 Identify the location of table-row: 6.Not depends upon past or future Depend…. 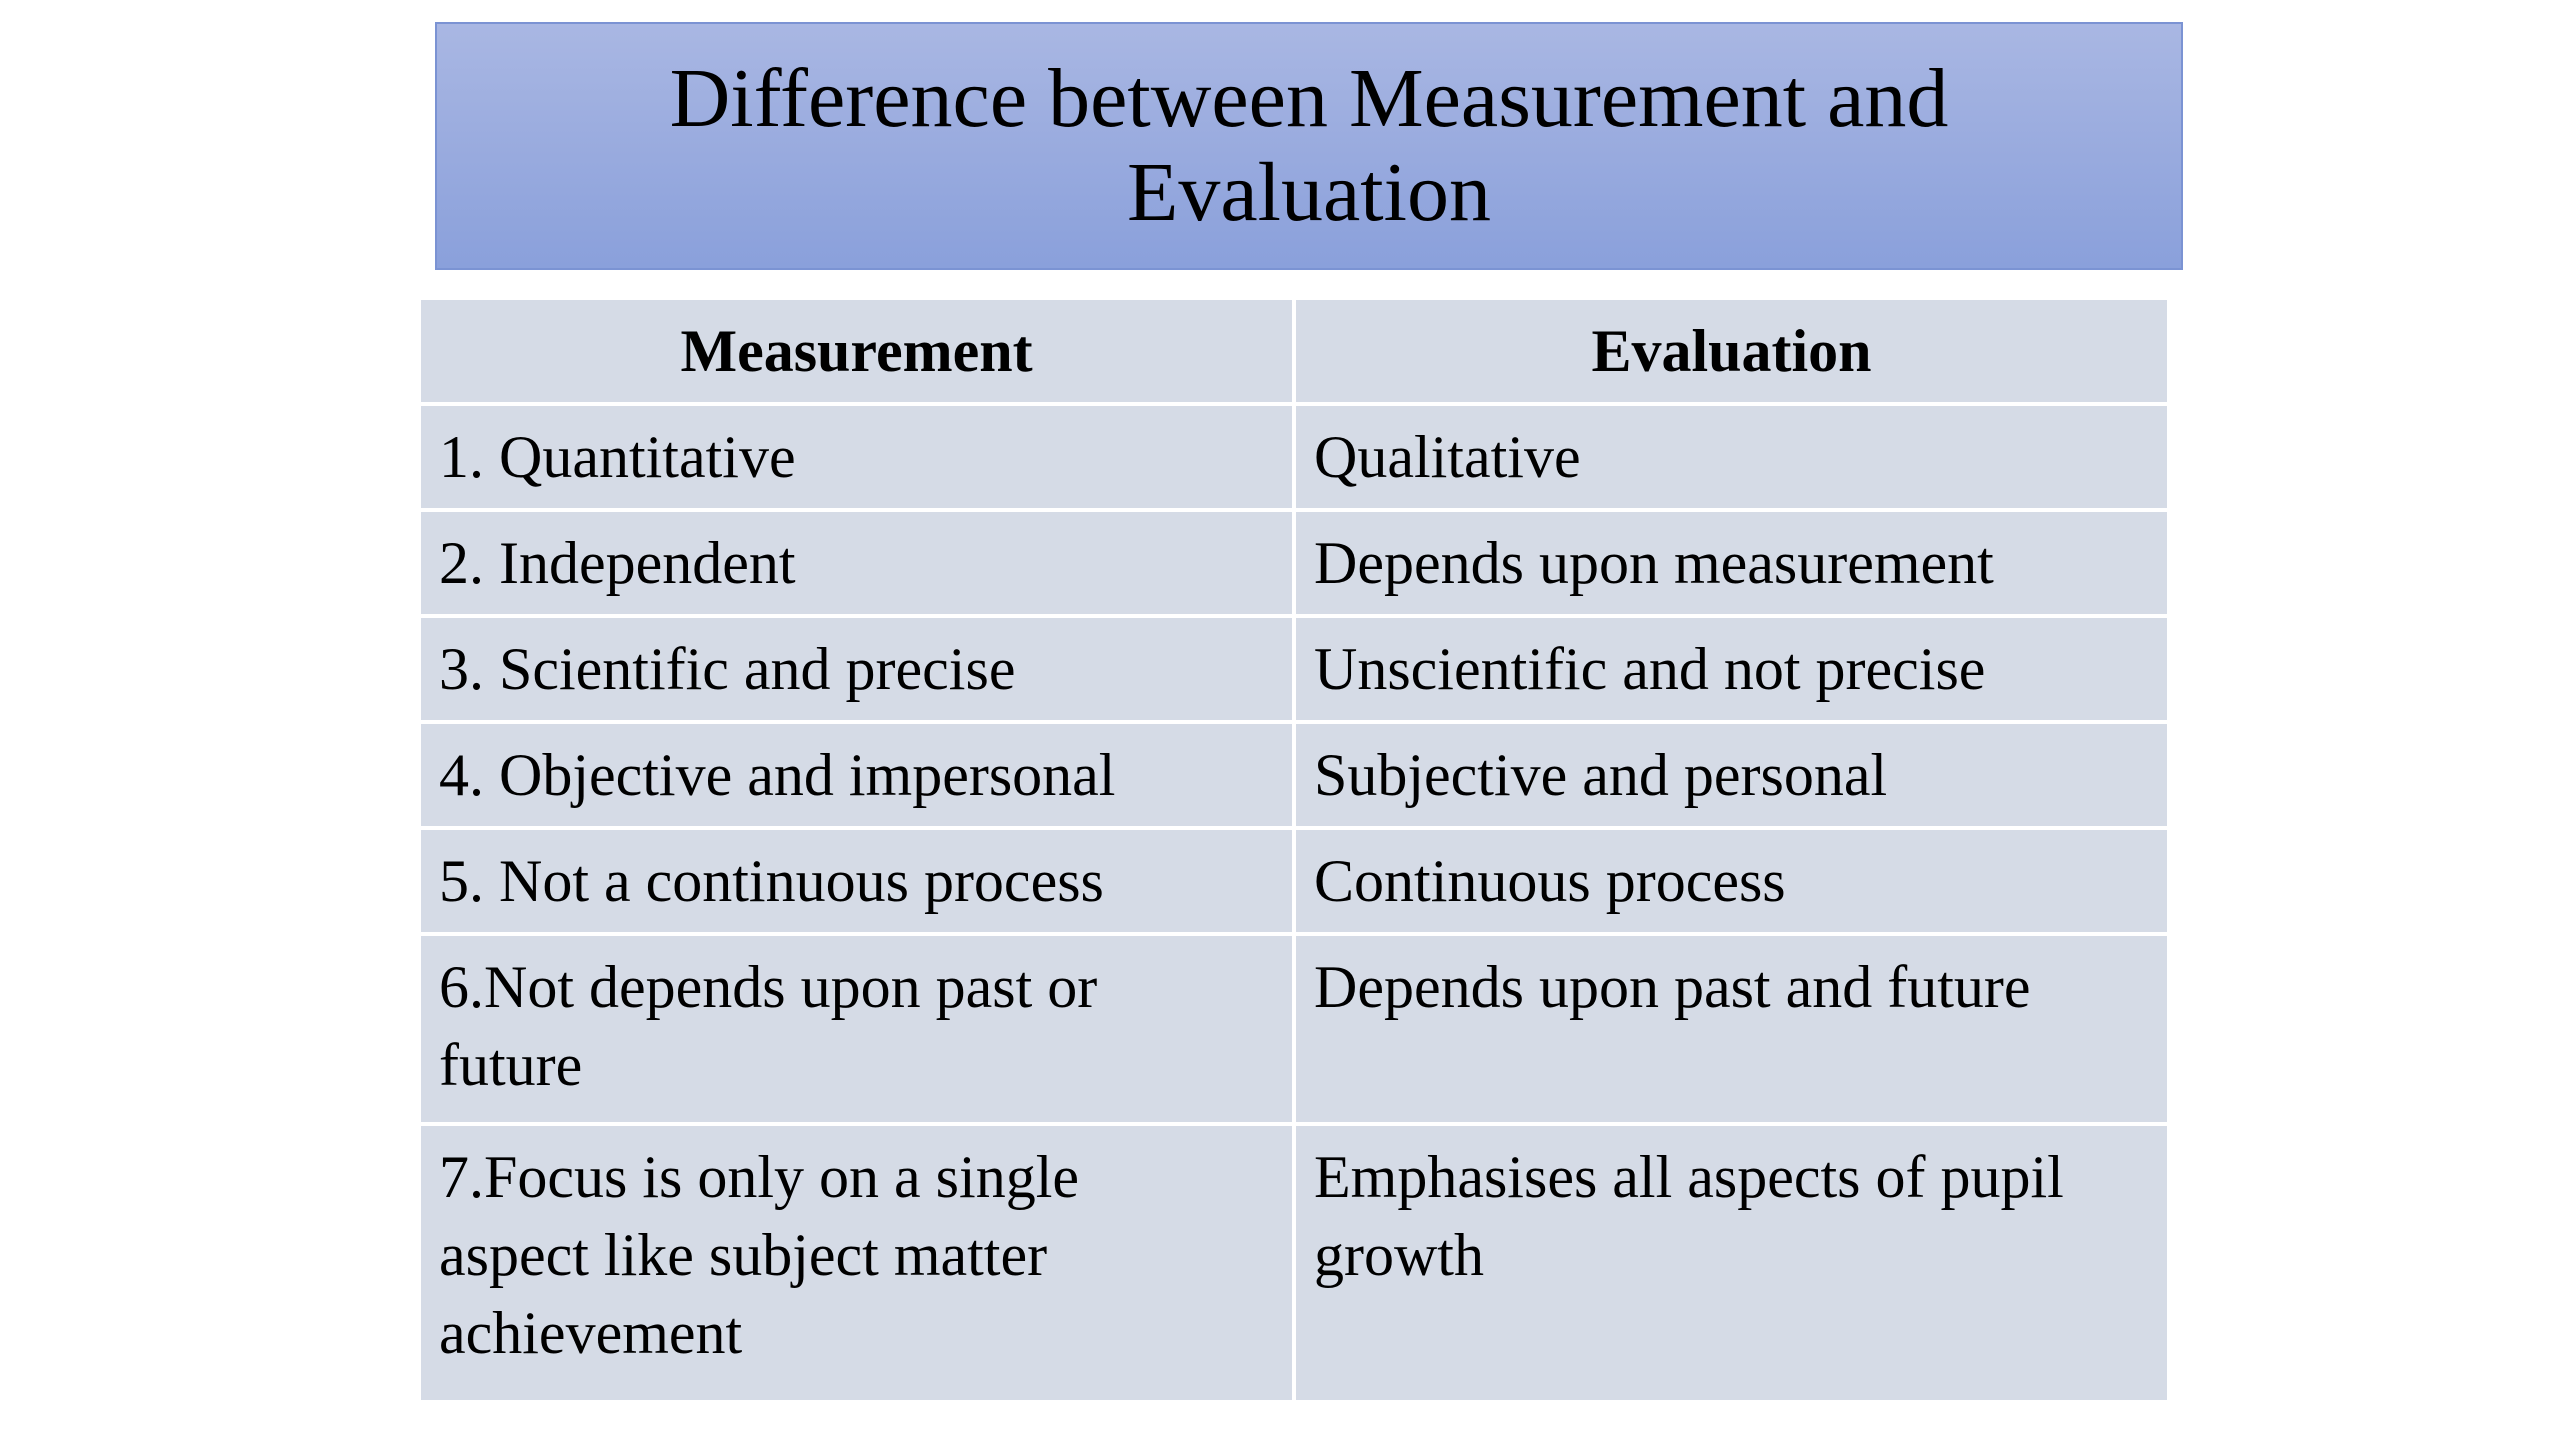
(1294, 1029).